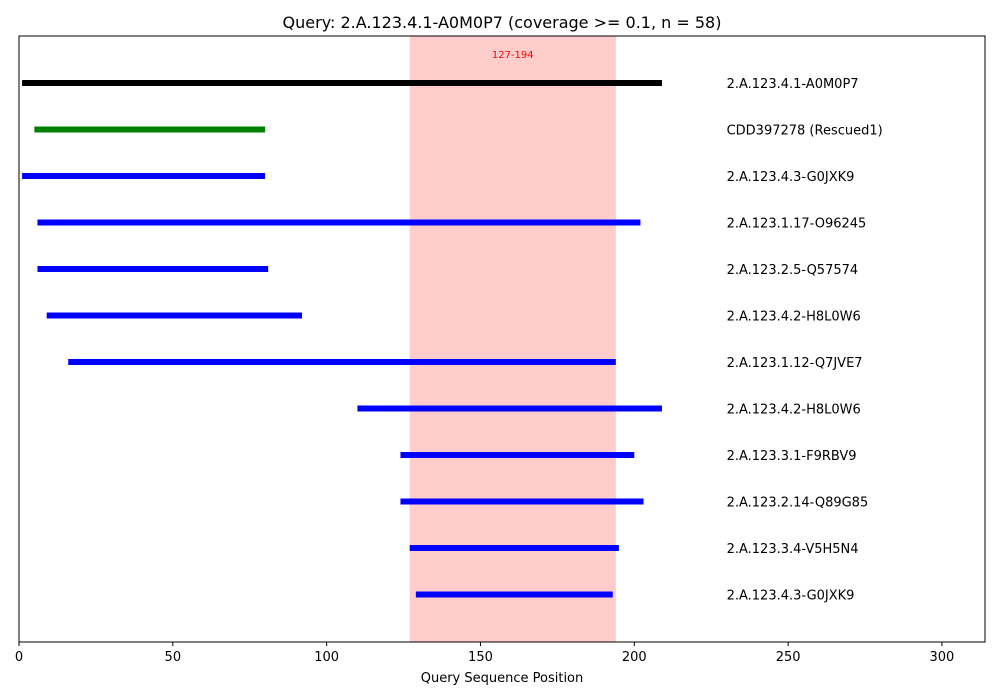 Image resolution: width=1000 pixels, height=700 pixels. Describe the element at coordinates (173, 657) in the screenshot. I see `x-tick-label: 50` at that location.